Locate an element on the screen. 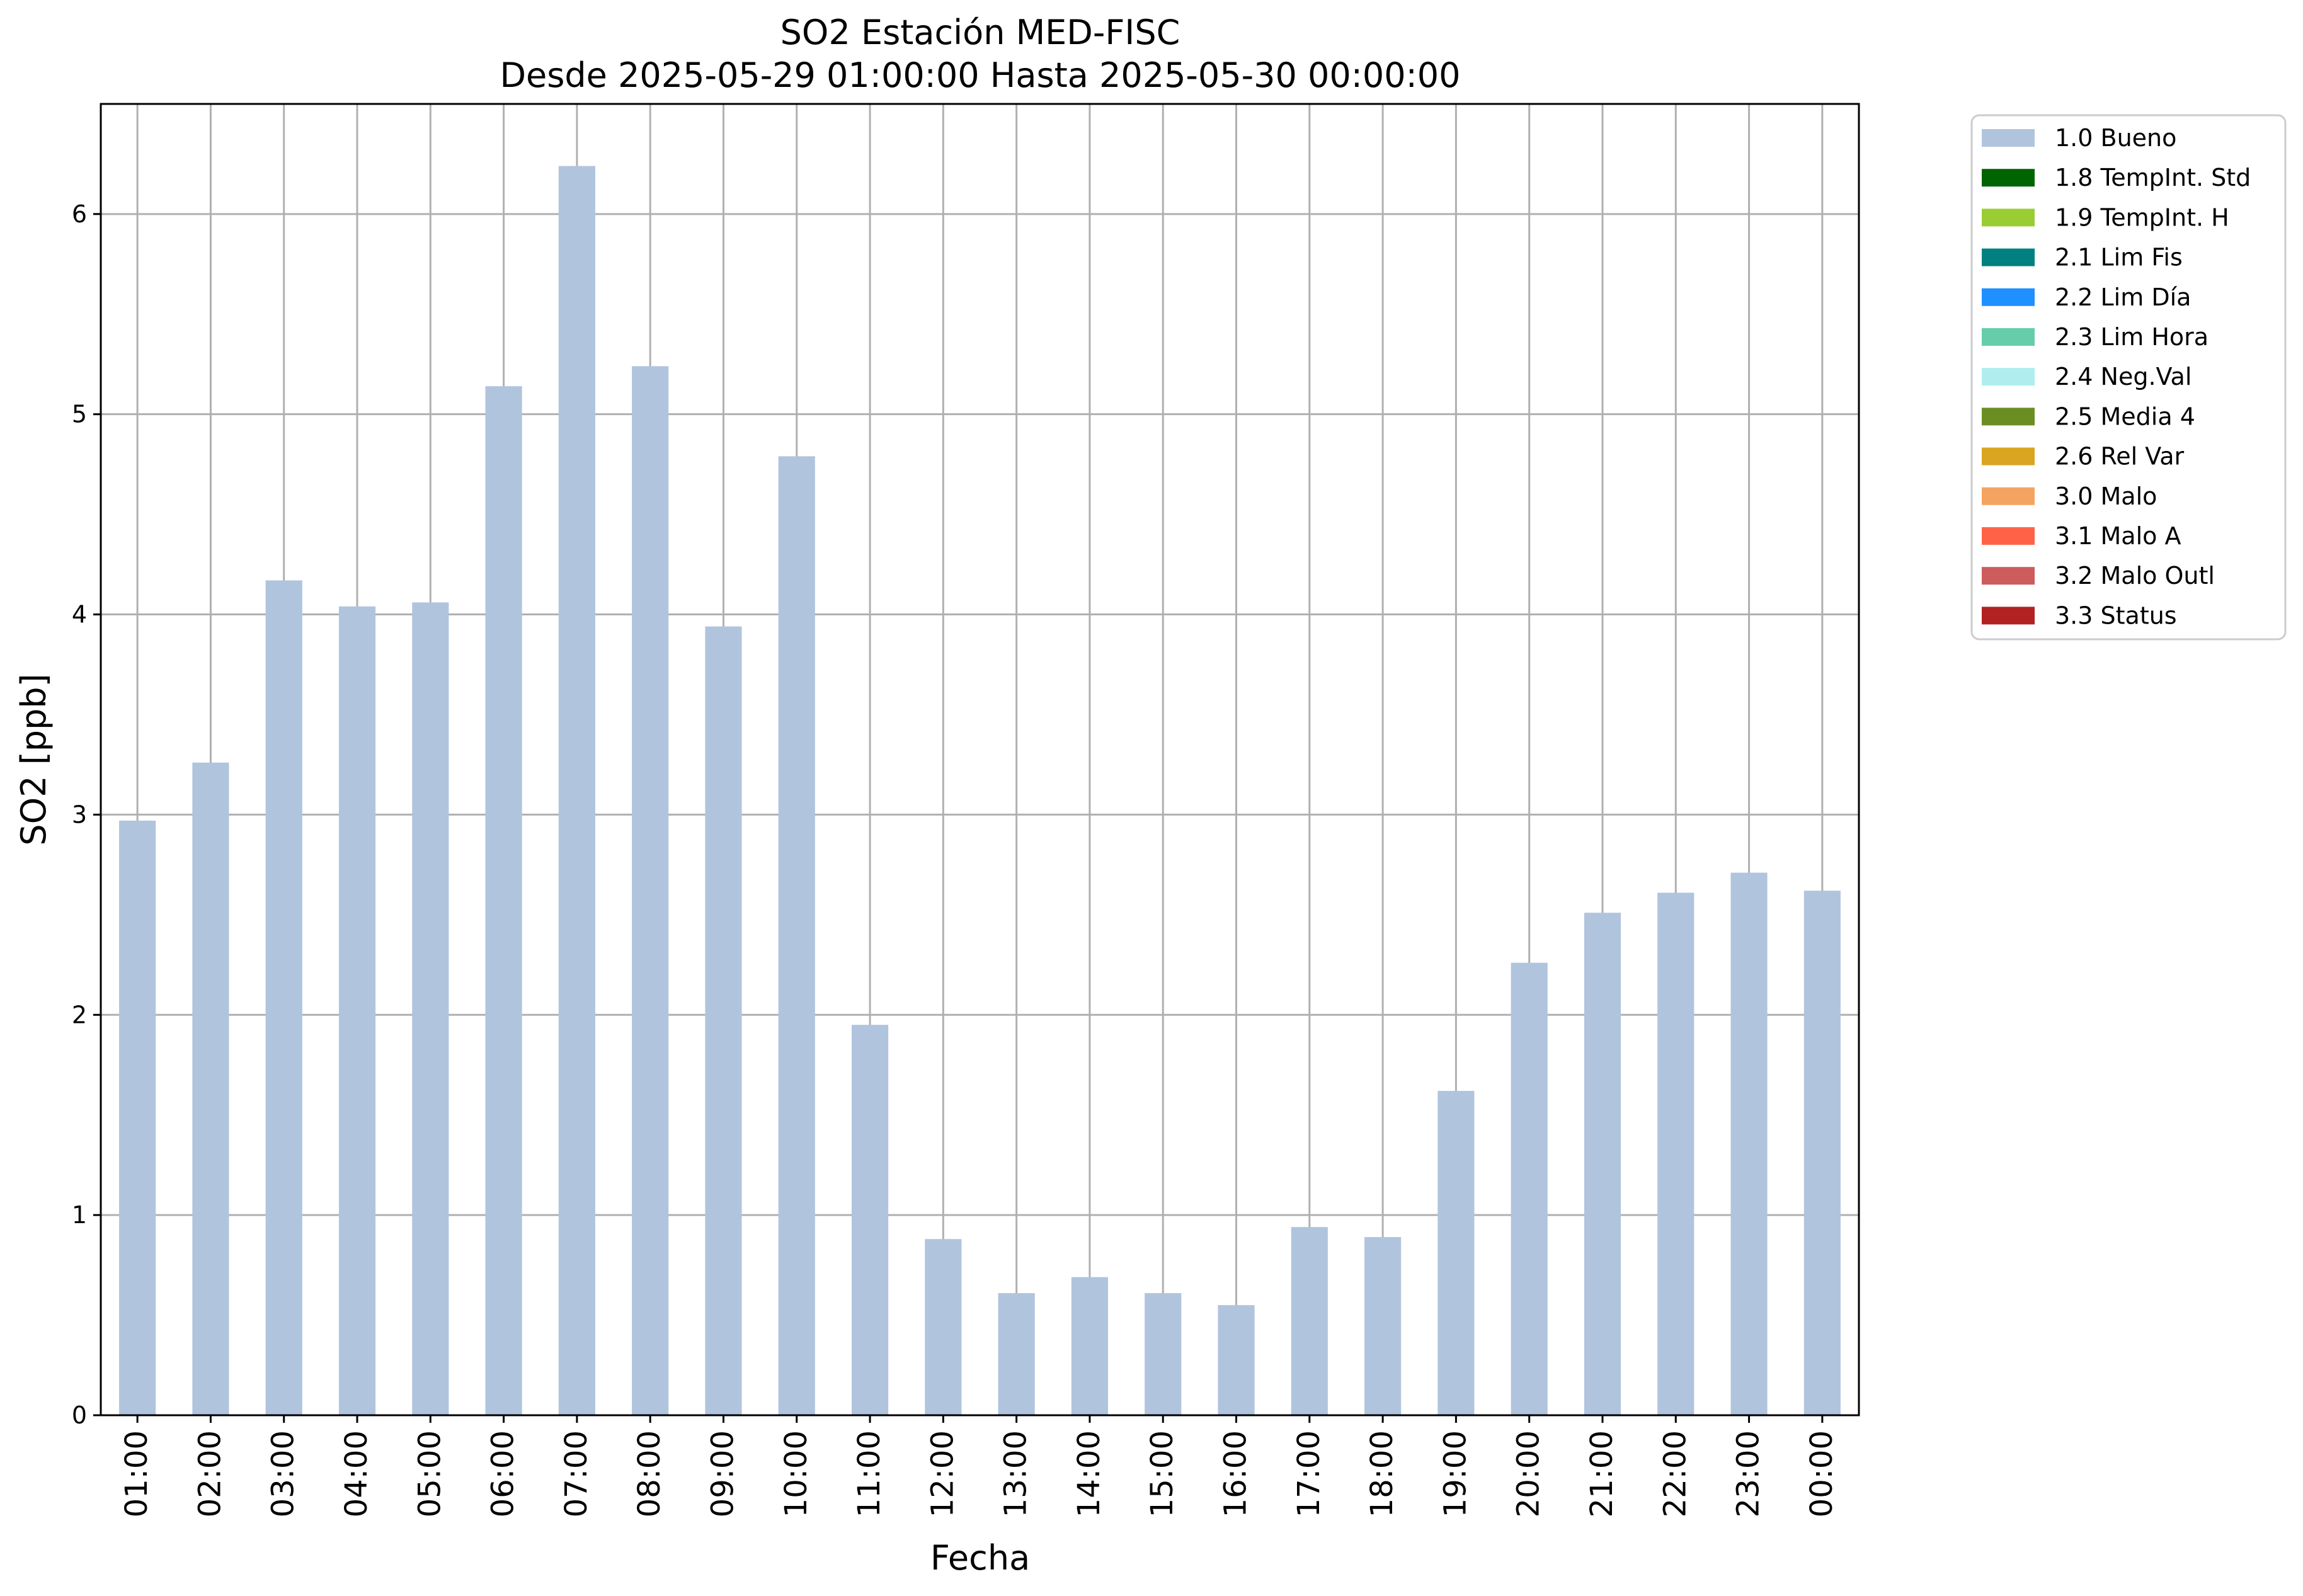 The image size is (2303, 1596). y-tick-label: 5 is located at coordinates (80, 414).